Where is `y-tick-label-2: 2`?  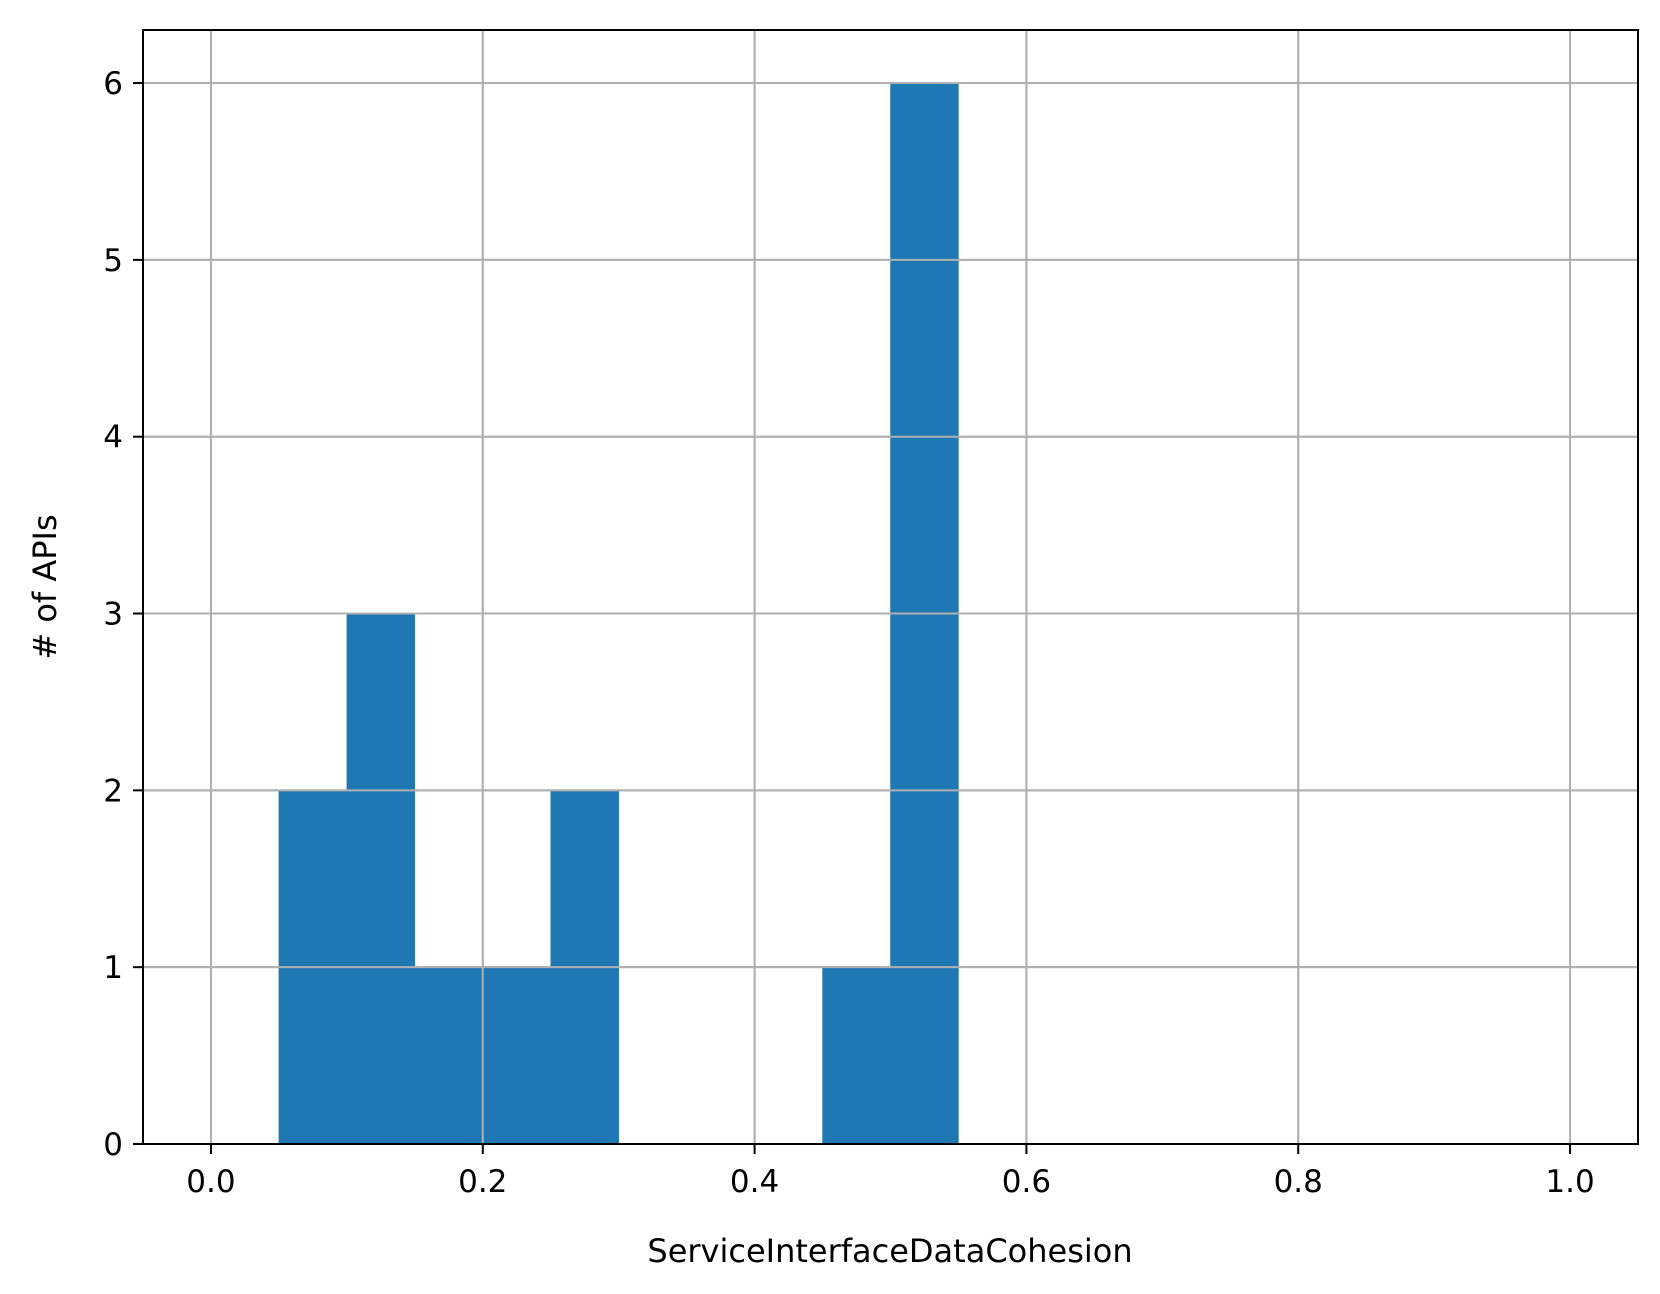 y-tick-label-2: 2 is located at coordinates (113, 791).